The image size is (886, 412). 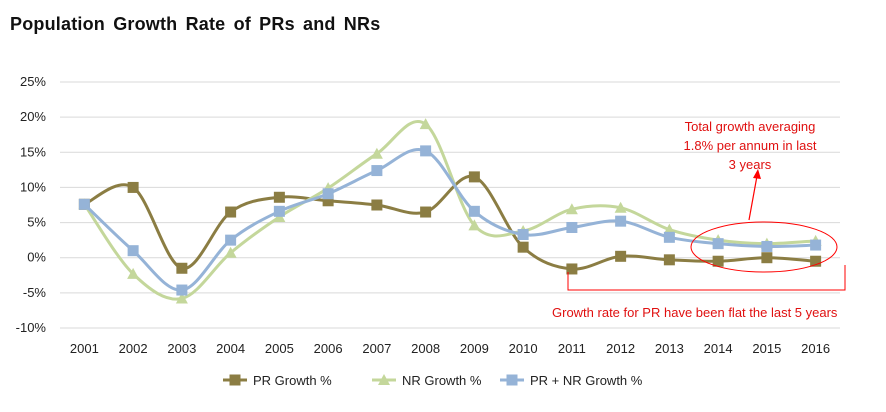 I want to click on y-axis-ticks: -10% -5% 0% 5% 10% 15% 20% 25%, so click(x=31, y=204).